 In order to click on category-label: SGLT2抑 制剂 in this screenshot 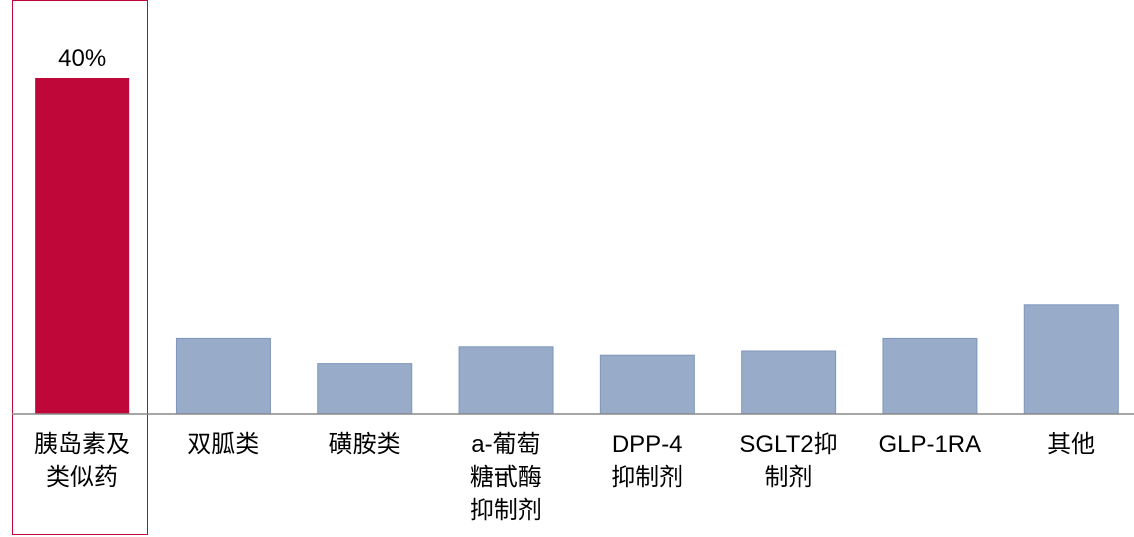, I will do `click(788, 461)`.